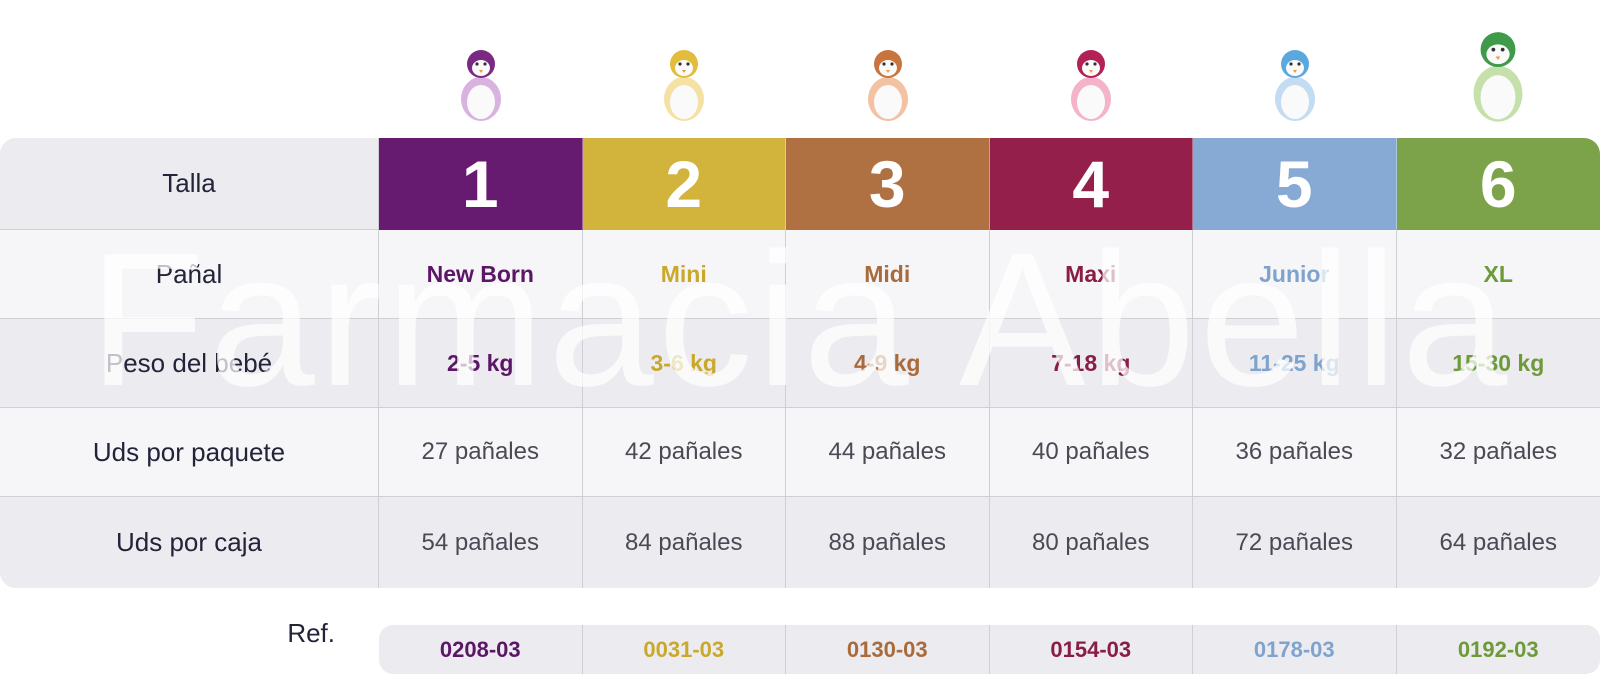 The image size is (1600, 693). I want to click on weight-4: 7-18 kg, so click(1091, 363).